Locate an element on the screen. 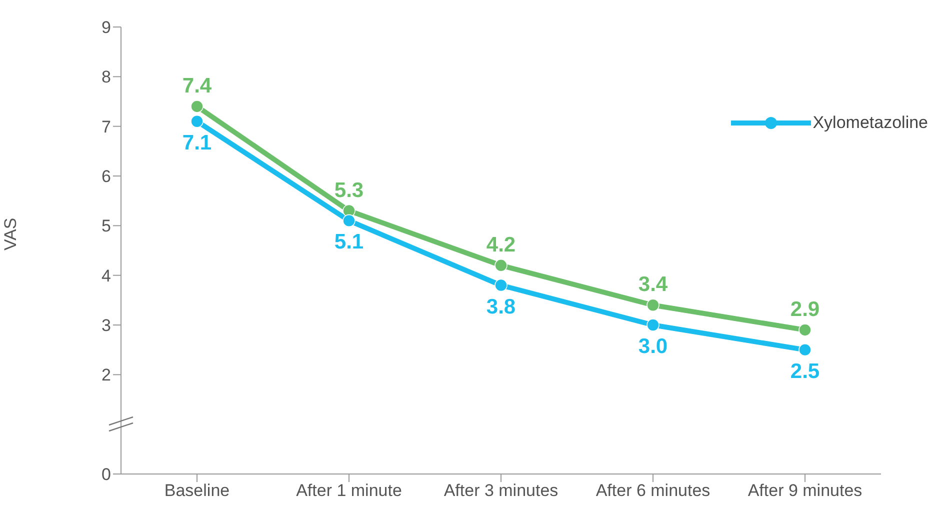 This screenshot has width=930, height=515. x-tick-label: After 1 minute is located at coordinates (349, 490).